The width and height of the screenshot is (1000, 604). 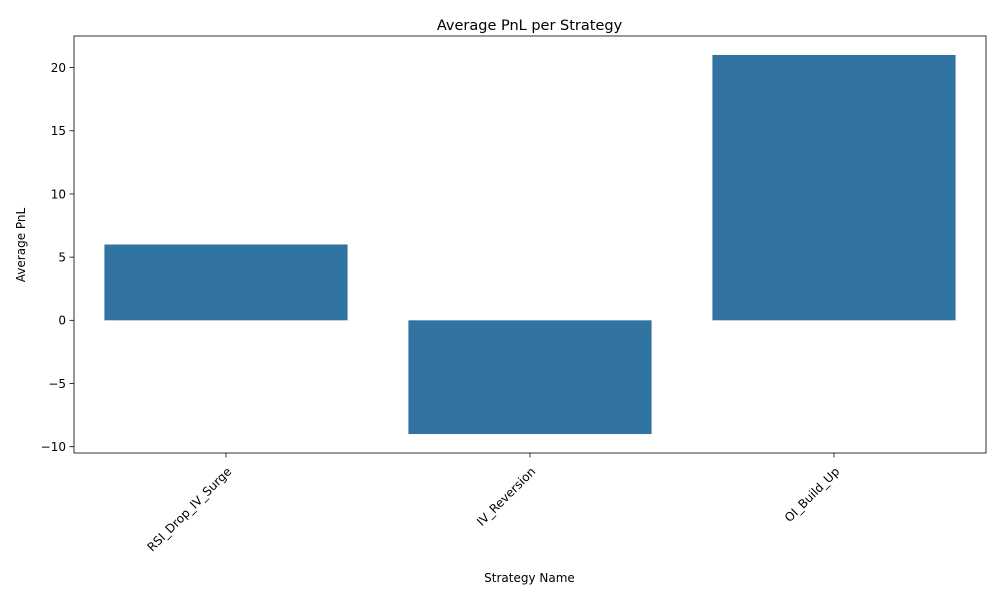 I want to click on bar-rsi-drop-iv-surge, so click(x=226, y=282).